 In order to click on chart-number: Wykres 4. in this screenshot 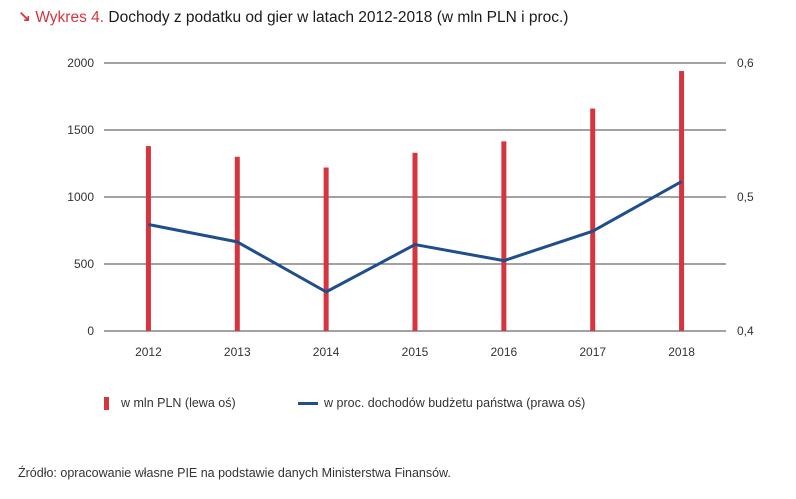, I will do `click(70, 17)`.